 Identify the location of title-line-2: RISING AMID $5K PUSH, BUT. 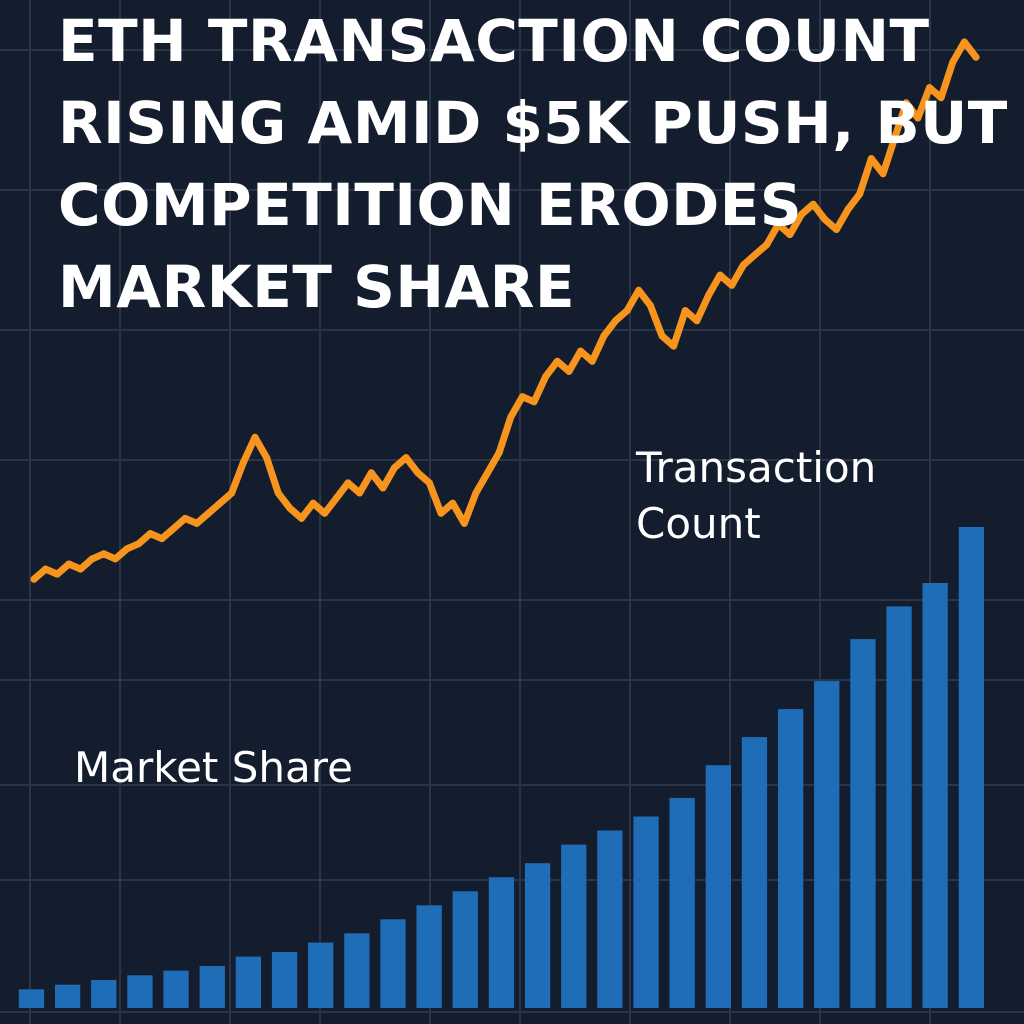
(533, 123).